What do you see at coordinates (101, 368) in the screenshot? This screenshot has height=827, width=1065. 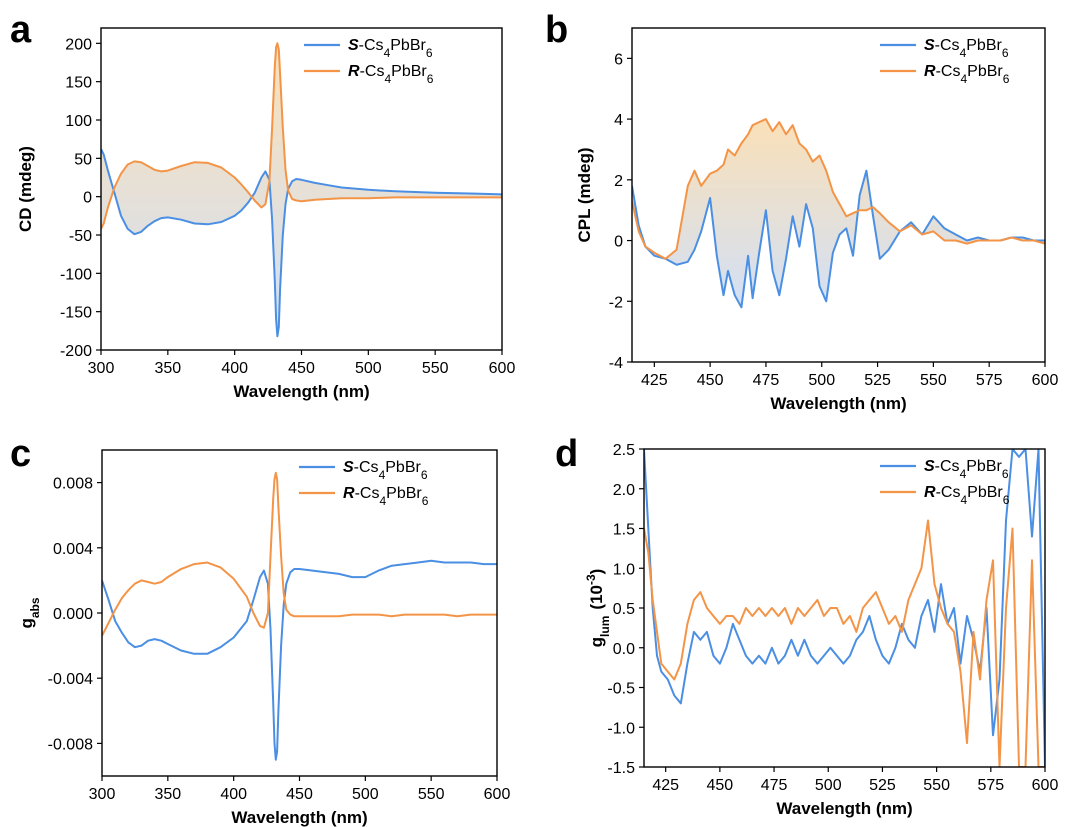 I see `x-tick-label-a: 300` at bounding box center [101, 368].